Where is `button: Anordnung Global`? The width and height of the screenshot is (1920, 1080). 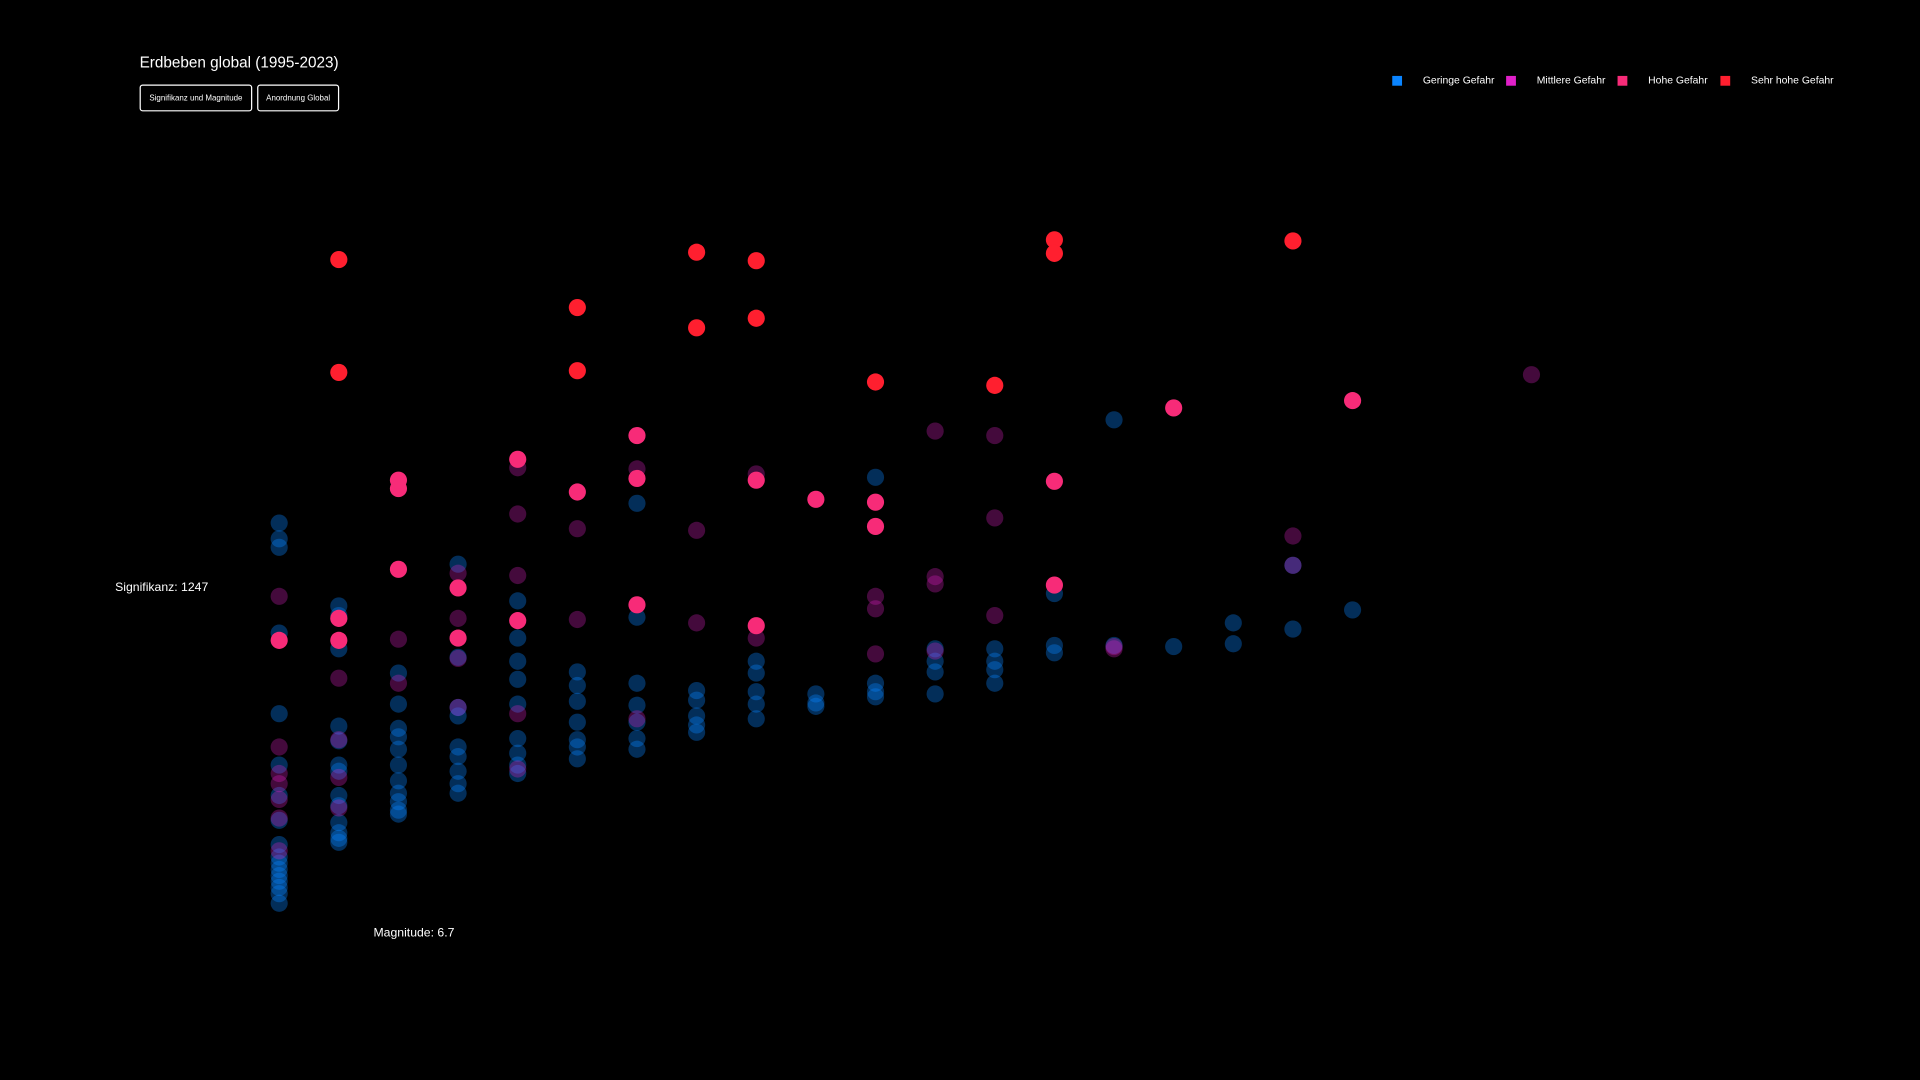
button: Anordnung Global is located at coordinates (298, 98).